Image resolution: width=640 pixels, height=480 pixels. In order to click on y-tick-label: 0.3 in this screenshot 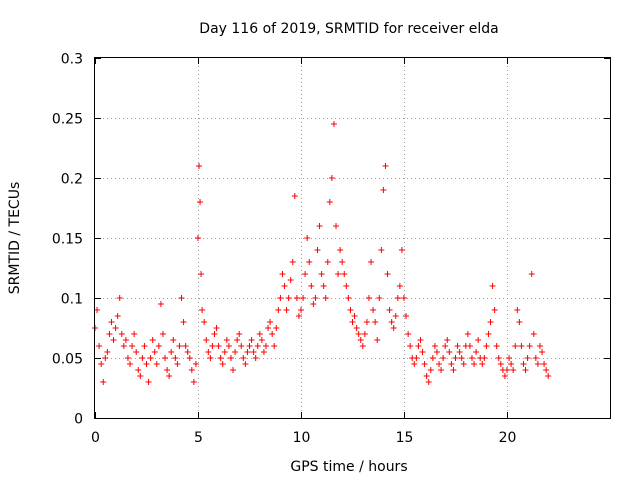, I will do `click(72, 60)`.